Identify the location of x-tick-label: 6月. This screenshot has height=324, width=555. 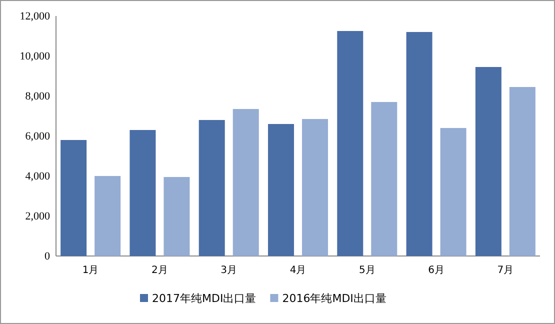
(436, 270).